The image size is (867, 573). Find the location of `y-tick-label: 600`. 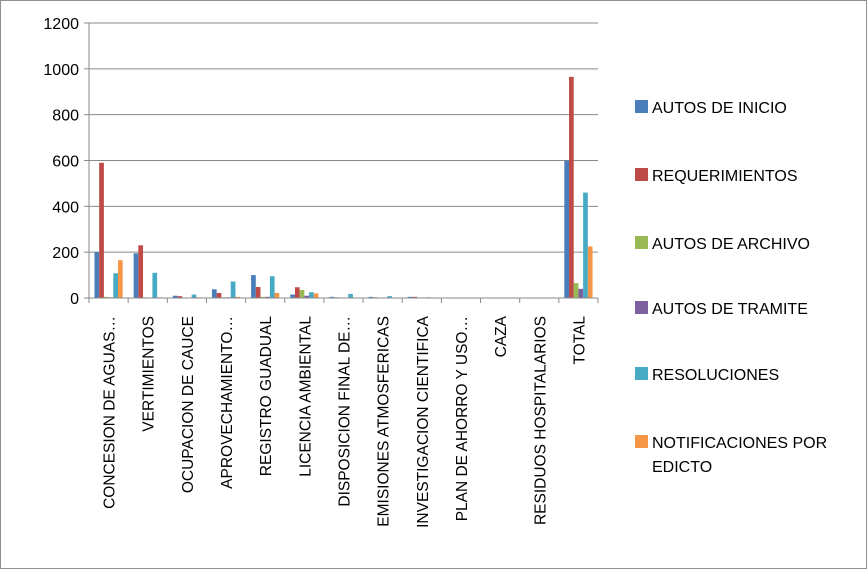

y-tick-label: 600 is located at coordinates (65, 162).